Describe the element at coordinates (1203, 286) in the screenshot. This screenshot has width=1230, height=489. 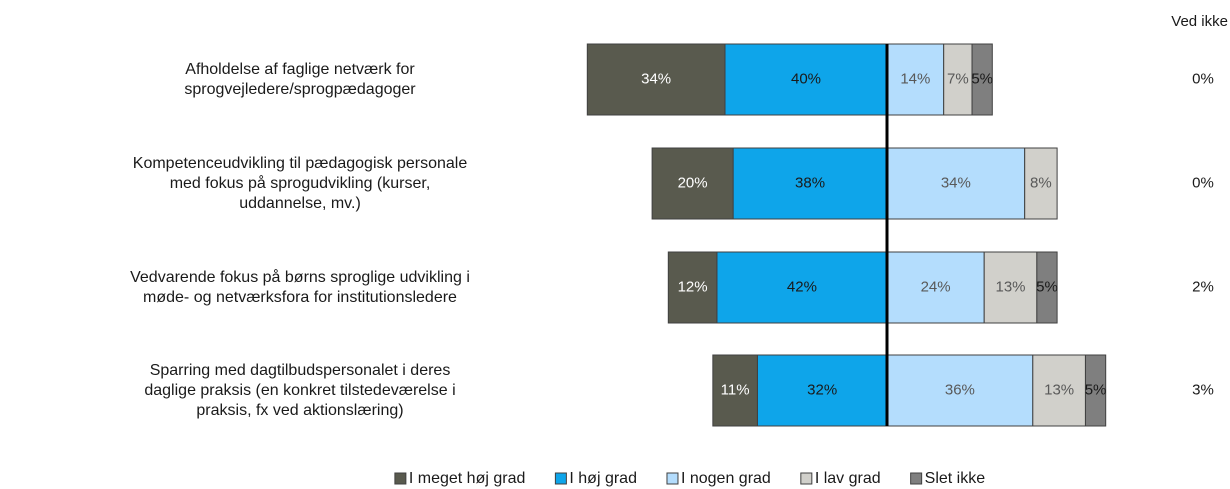
I see `dont-know-value: 2%` at that location.